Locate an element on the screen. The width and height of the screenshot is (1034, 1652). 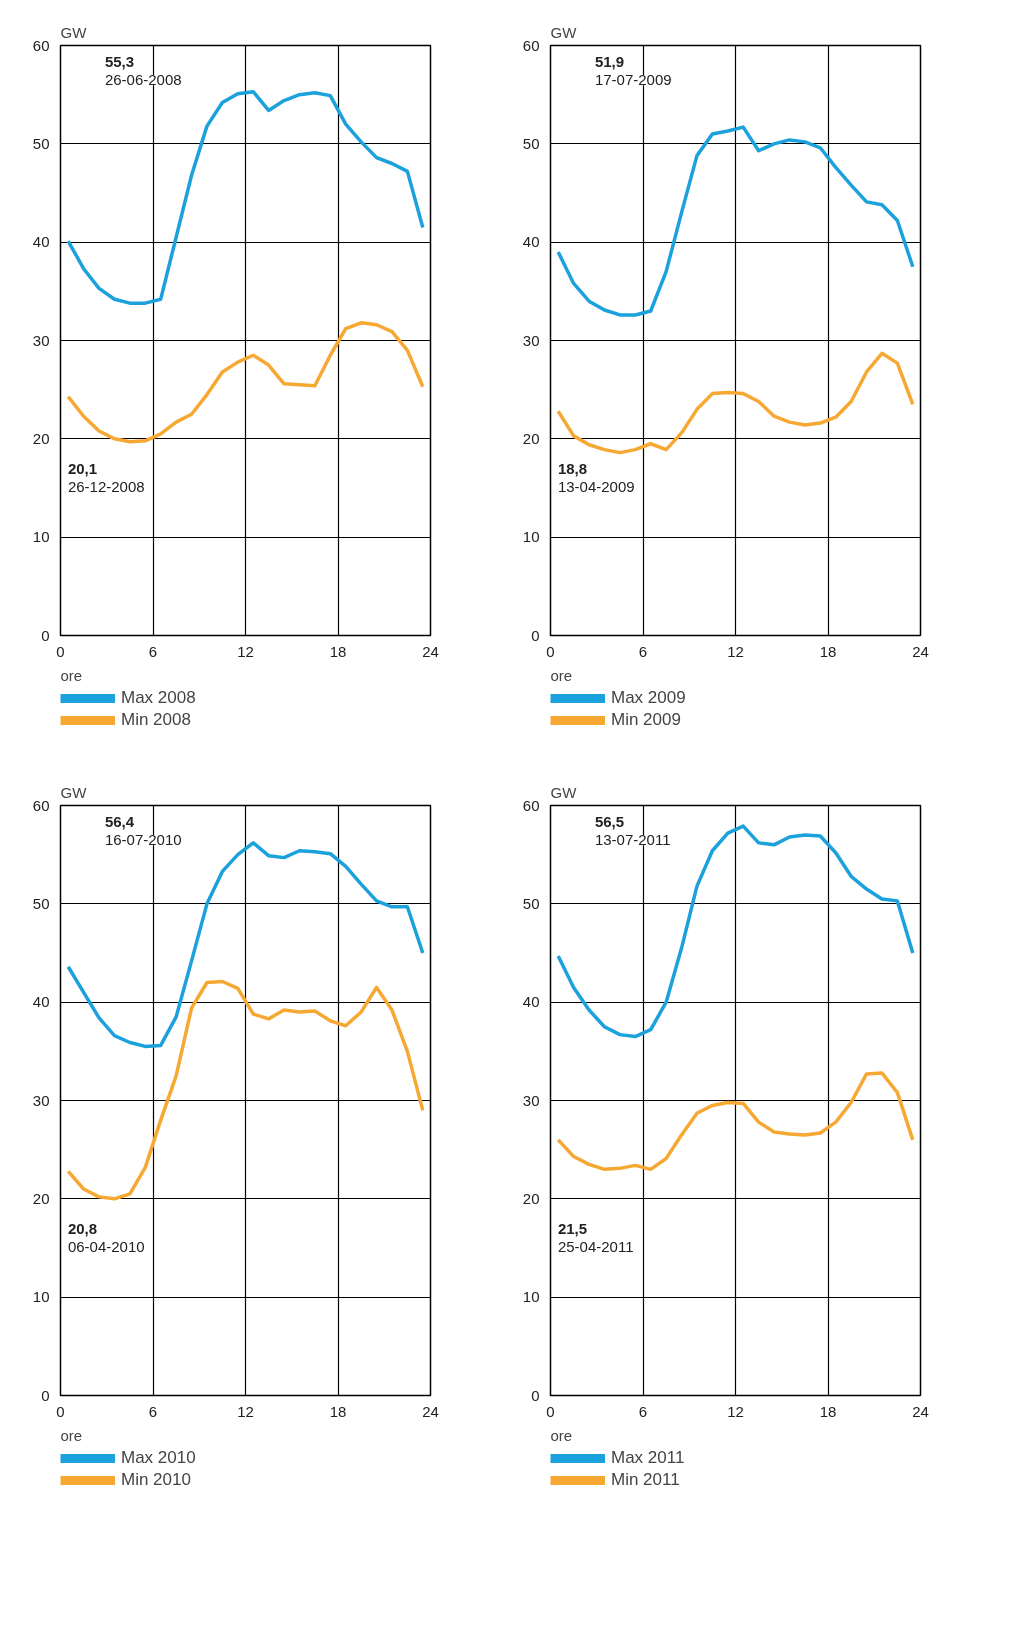
legend-label: Min 2008 is located at coordinates (156, 720).